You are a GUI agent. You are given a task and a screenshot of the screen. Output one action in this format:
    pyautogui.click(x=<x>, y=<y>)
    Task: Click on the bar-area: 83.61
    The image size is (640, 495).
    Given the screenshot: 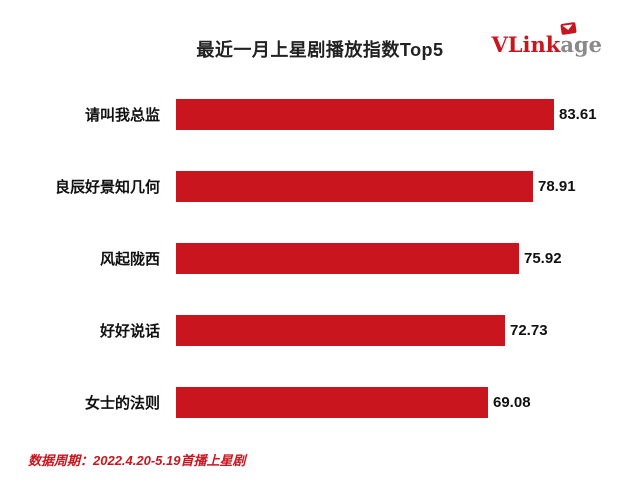 What is the action you would take?
    pyautogui.click(x=408, y=114)
    